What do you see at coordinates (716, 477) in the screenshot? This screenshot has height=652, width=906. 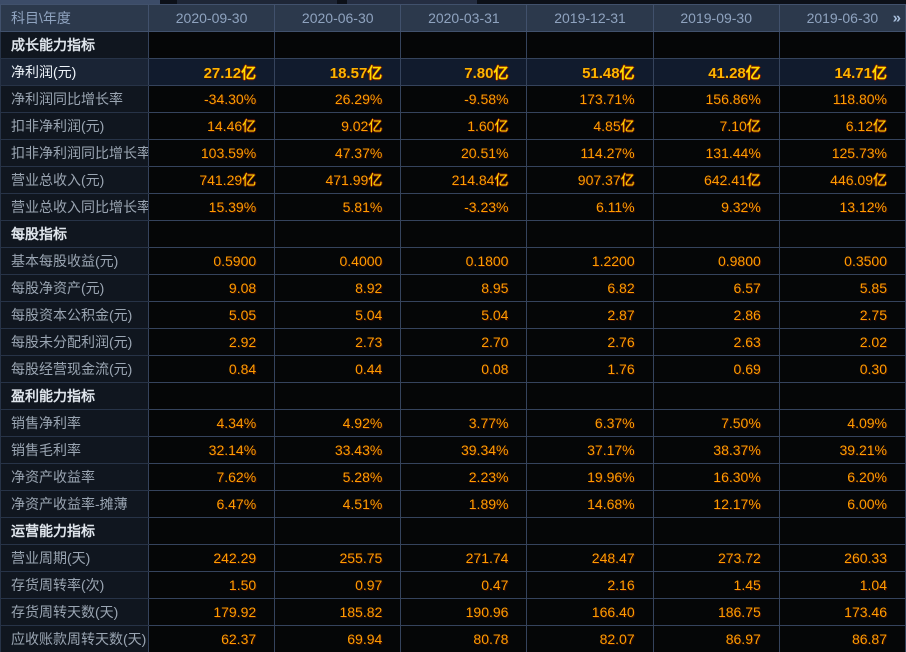 I see `cell-value: 16.30%` at bounding box center [716, 477].